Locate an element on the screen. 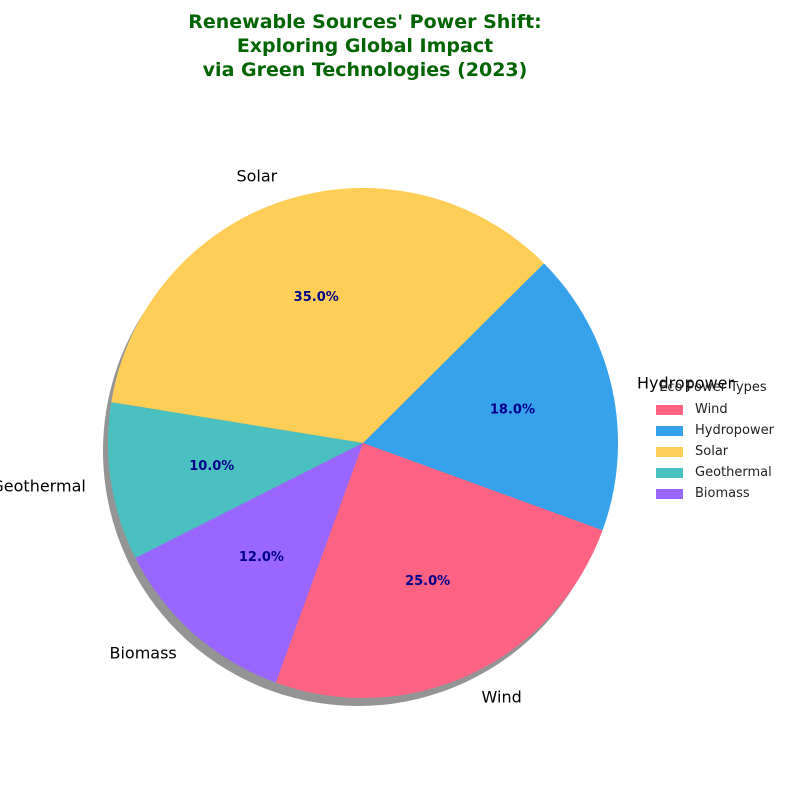 Image resolution: width=800 pixels, height=800 pixels. value-label-hydropower: 18.0% is located at coordinates (512, 410).